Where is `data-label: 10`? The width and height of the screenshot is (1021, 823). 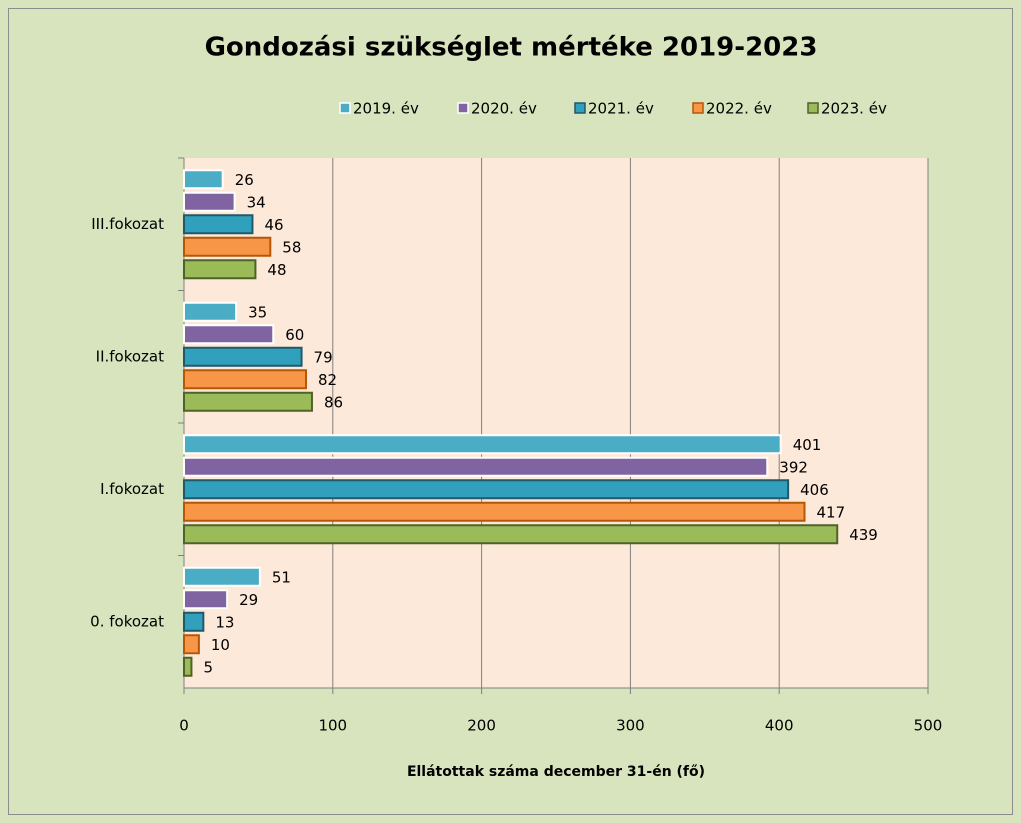 data-label: 10 is located at coordinates (220, 645).